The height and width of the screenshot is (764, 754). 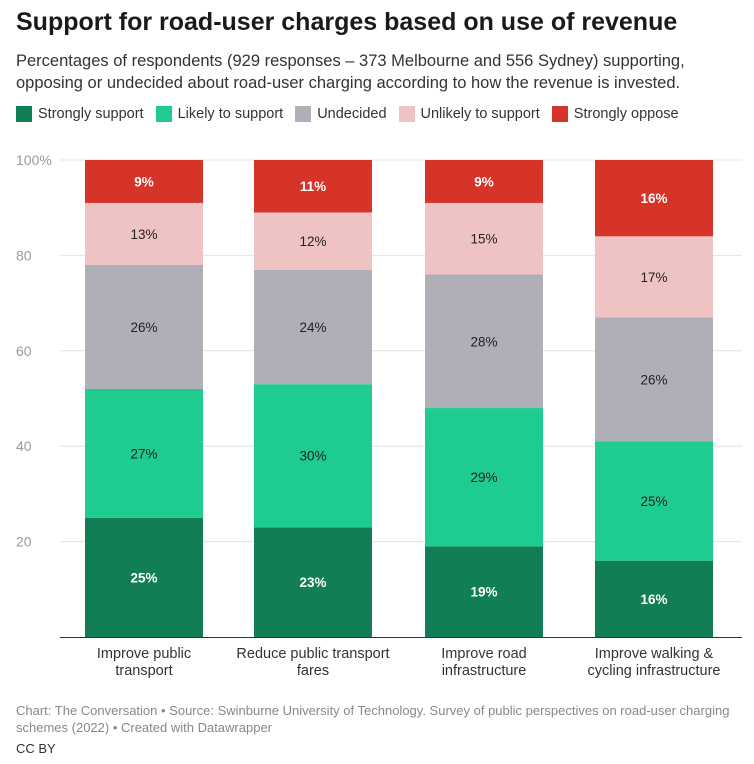 What do you see at coordinates (484, 671) in the screenshot?
I see `x-tick-label-line: infrastructure` at bounding box center [484, 671].